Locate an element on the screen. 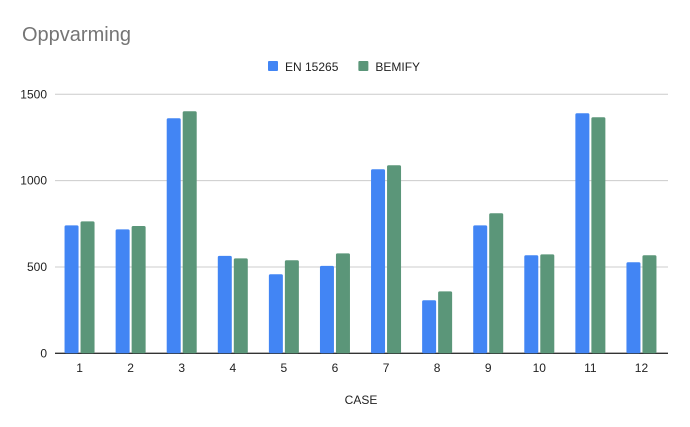  y-tick-label: 1500 is located at coordinates (33, 94).